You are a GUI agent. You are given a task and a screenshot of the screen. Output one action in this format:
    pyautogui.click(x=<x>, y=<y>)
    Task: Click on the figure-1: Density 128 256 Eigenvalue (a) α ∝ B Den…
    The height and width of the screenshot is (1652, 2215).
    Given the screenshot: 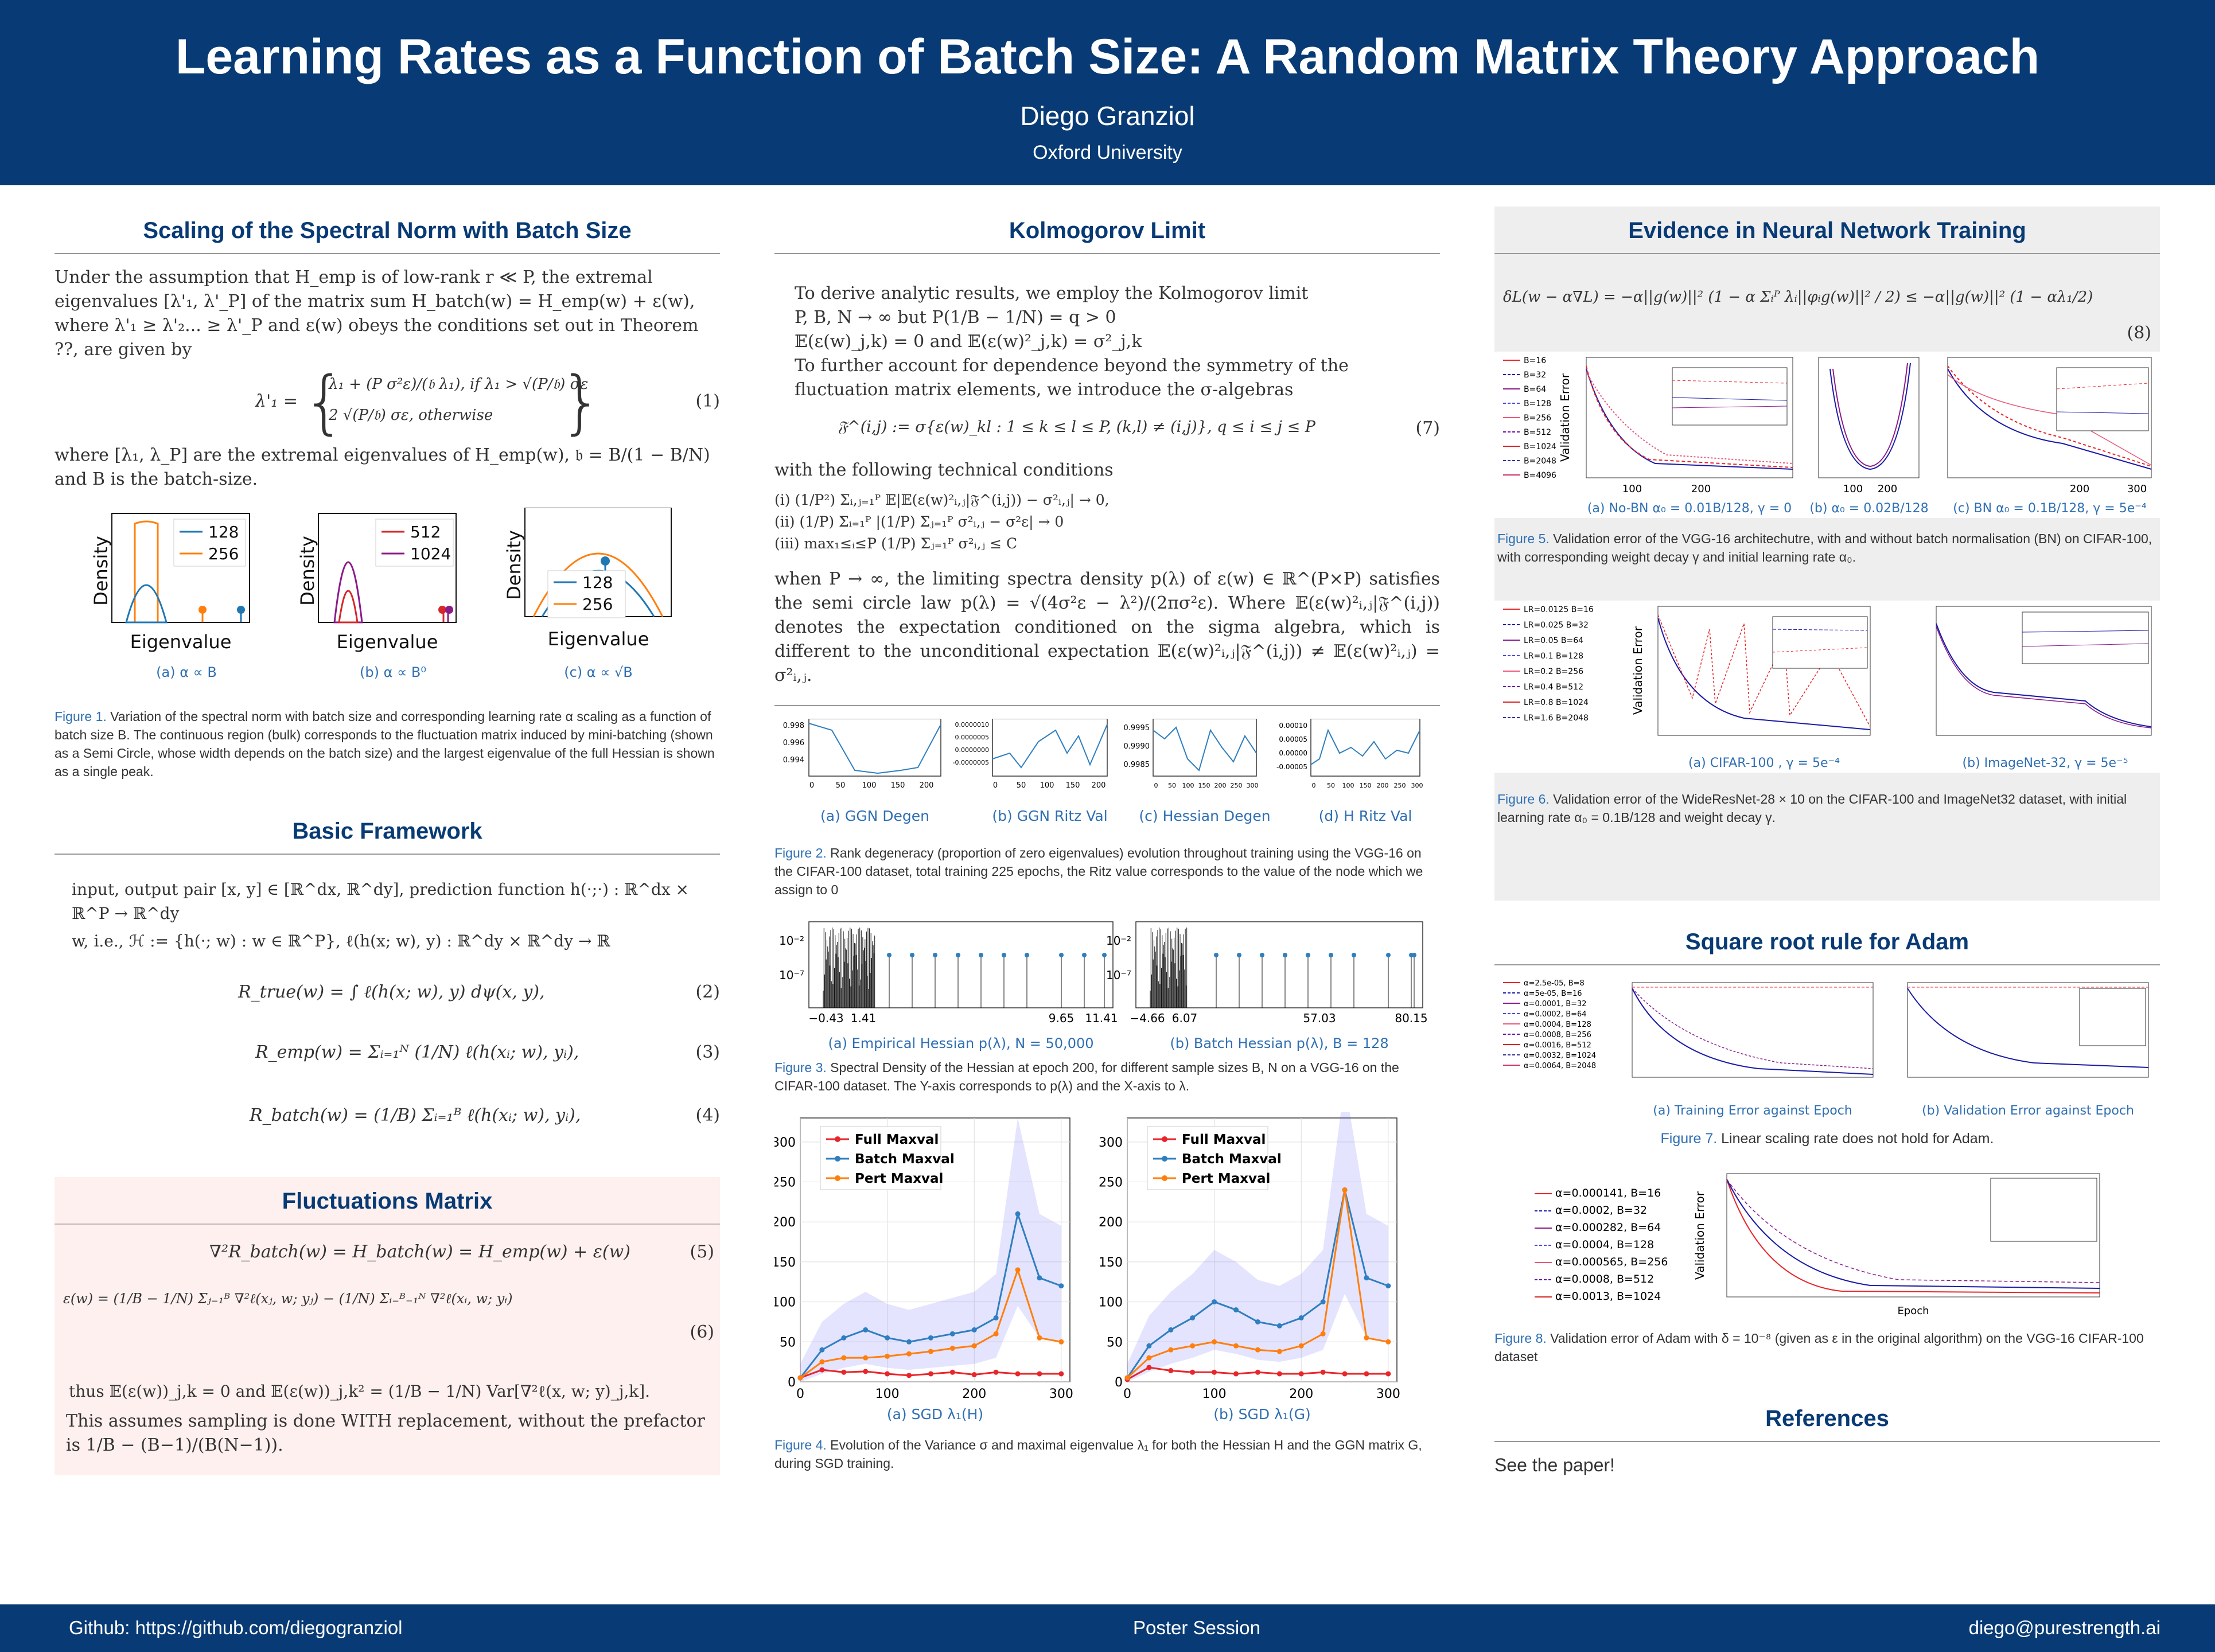 What is the action you would take?
    pyautogui.click(x=387, y=599)
    